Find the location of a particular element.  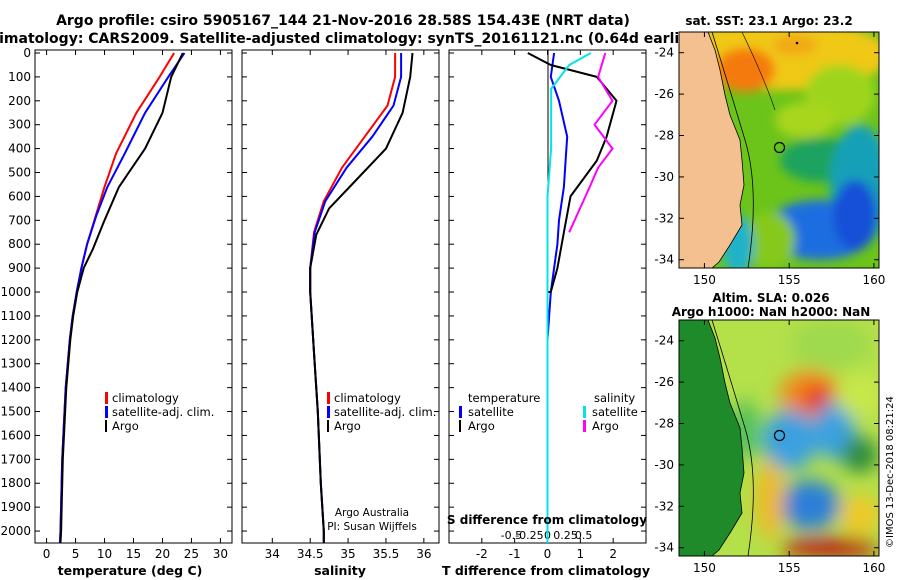

depth-tick-label: 1400 is located at coordinates (15, 388).